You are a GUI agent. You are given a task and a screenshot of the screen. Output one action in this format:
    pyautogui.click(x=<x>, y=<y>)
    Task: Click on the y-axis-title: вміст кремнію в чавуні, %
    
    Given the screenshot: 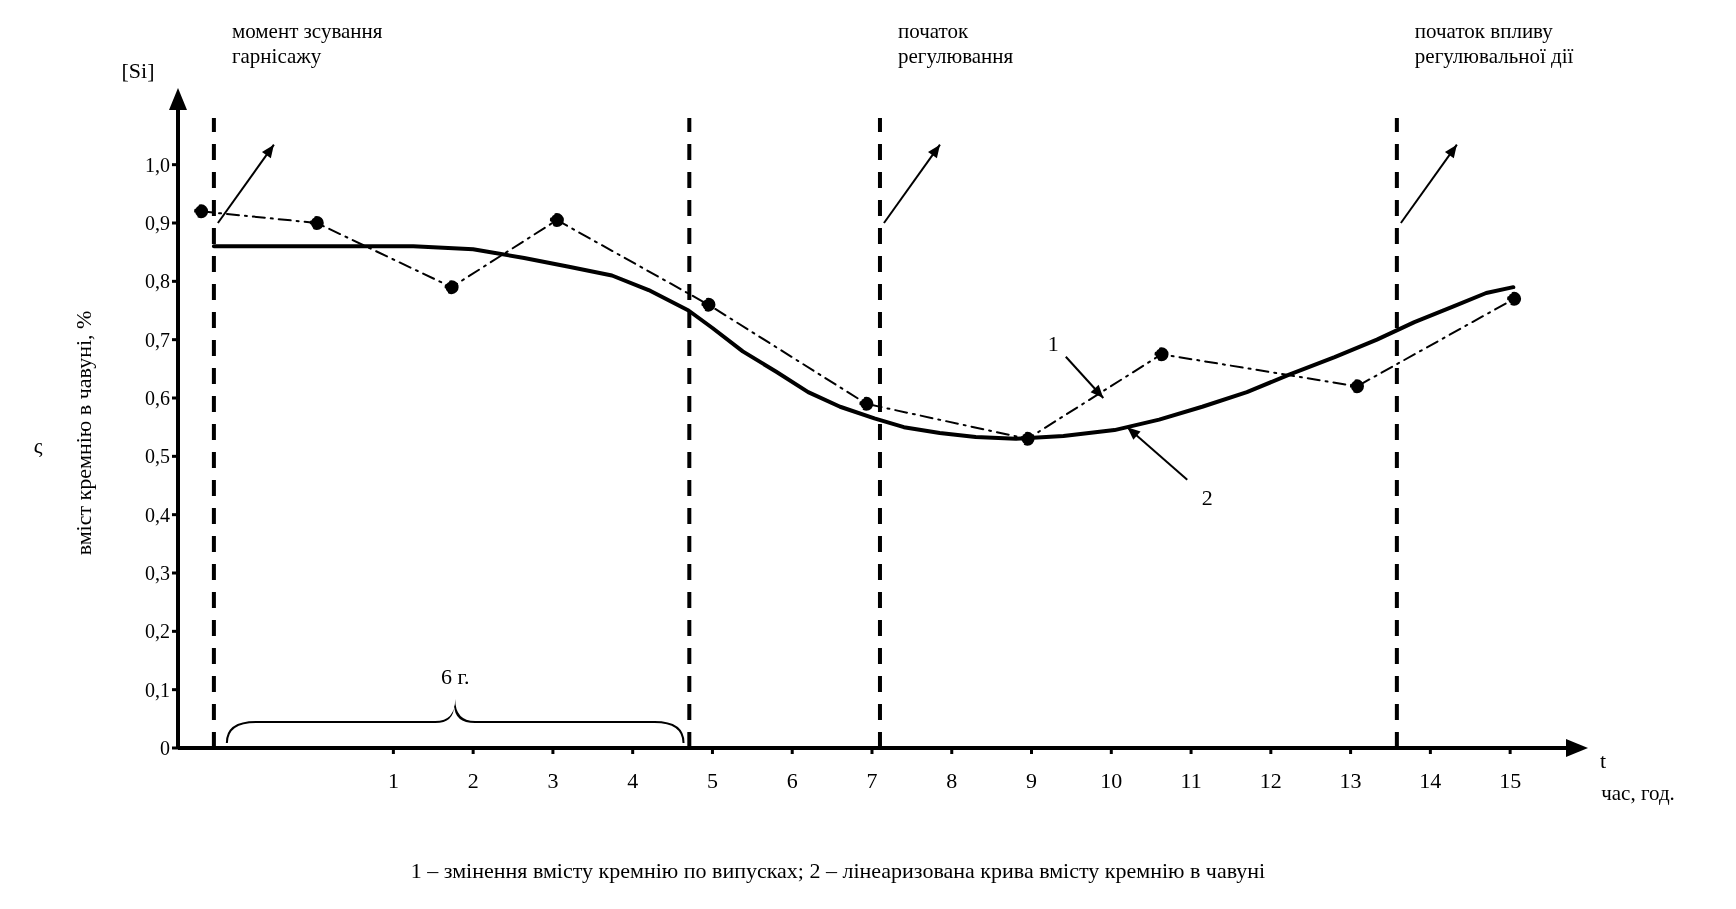 What is the action you would take?
    pyautogui.click(x=83, y=433)
    